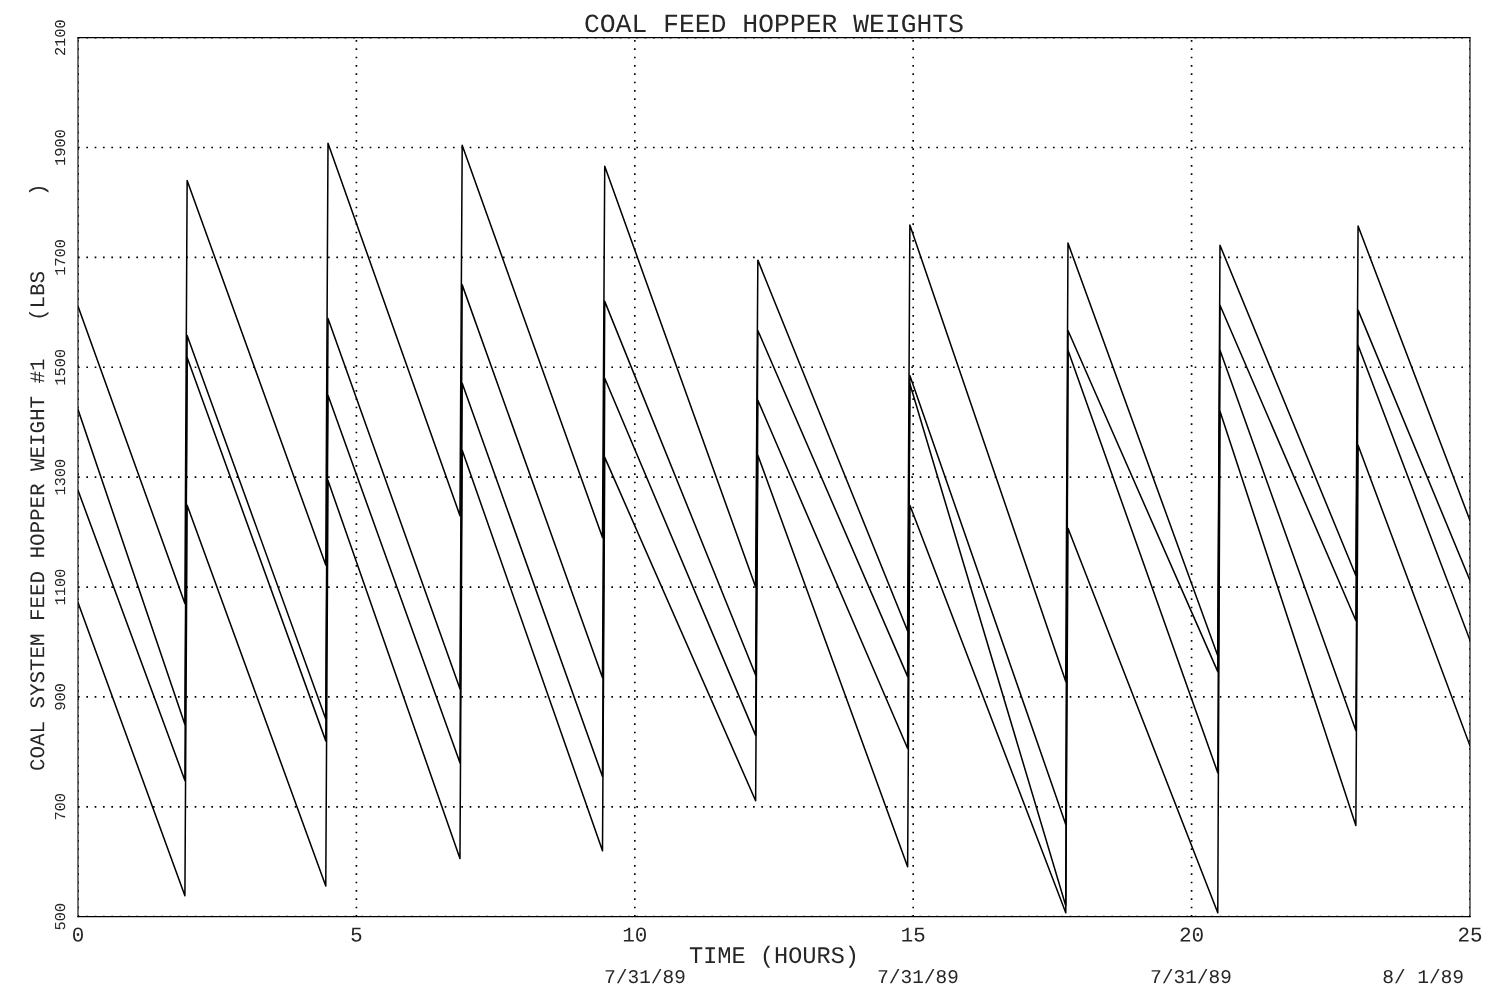 The width and height of the screenshot is (1500, 991). I want to click on y-tick-label: 500, so click(60, 916).